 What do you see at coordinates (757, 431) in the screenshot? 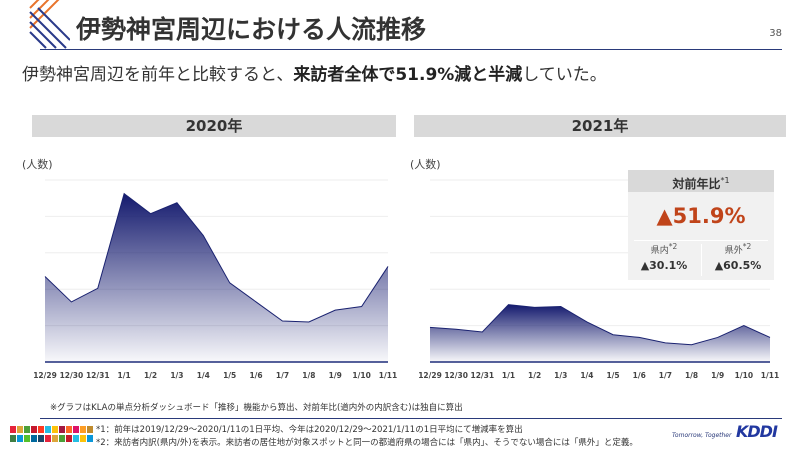
I see `kddi-logo: KDDI` at bounding box center [757, 431].